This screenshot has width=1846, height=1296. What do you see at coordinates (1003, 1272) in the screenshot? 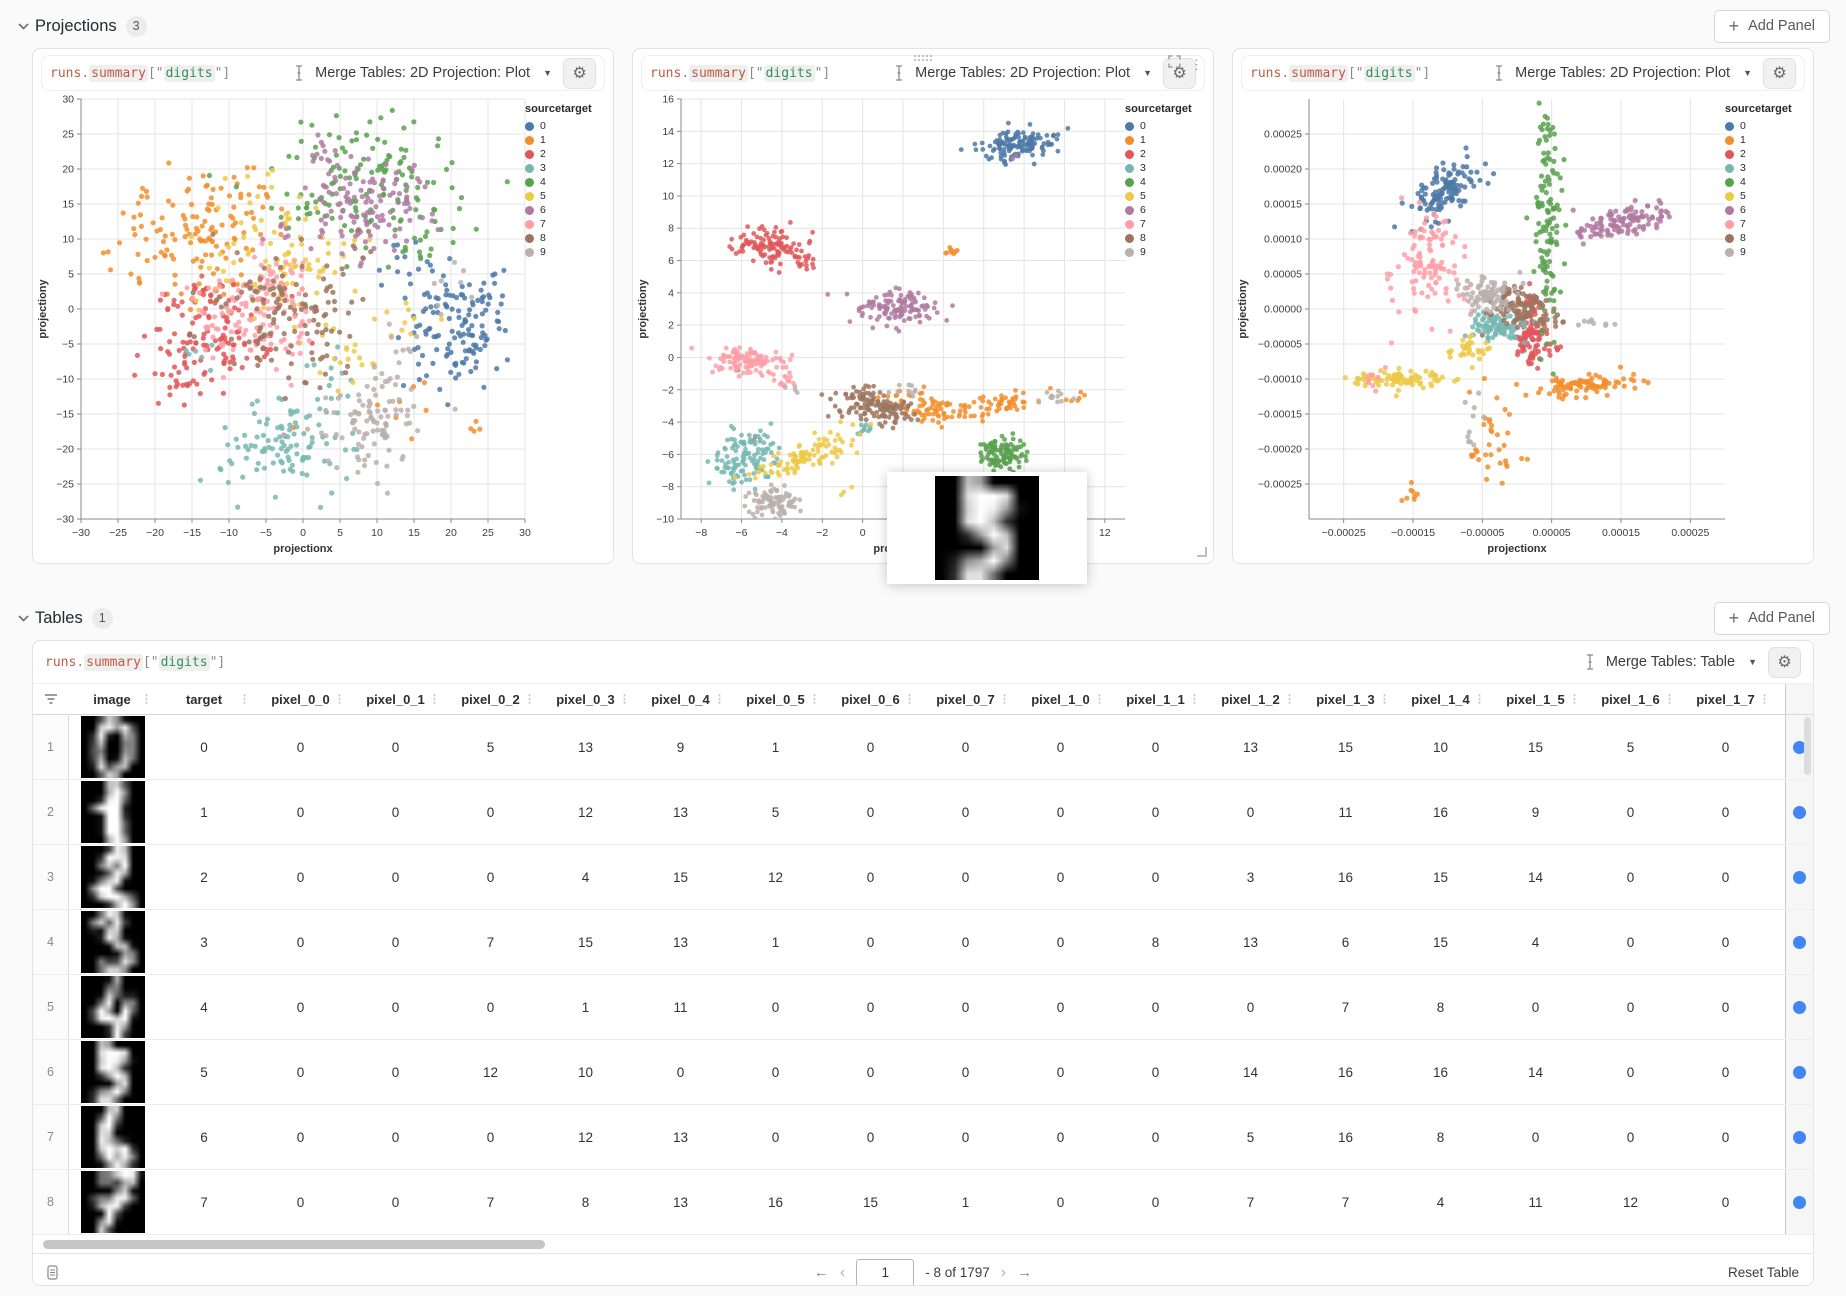
I see `next-page-chevron-icon: ›` at bounding box center [1003, 1272].